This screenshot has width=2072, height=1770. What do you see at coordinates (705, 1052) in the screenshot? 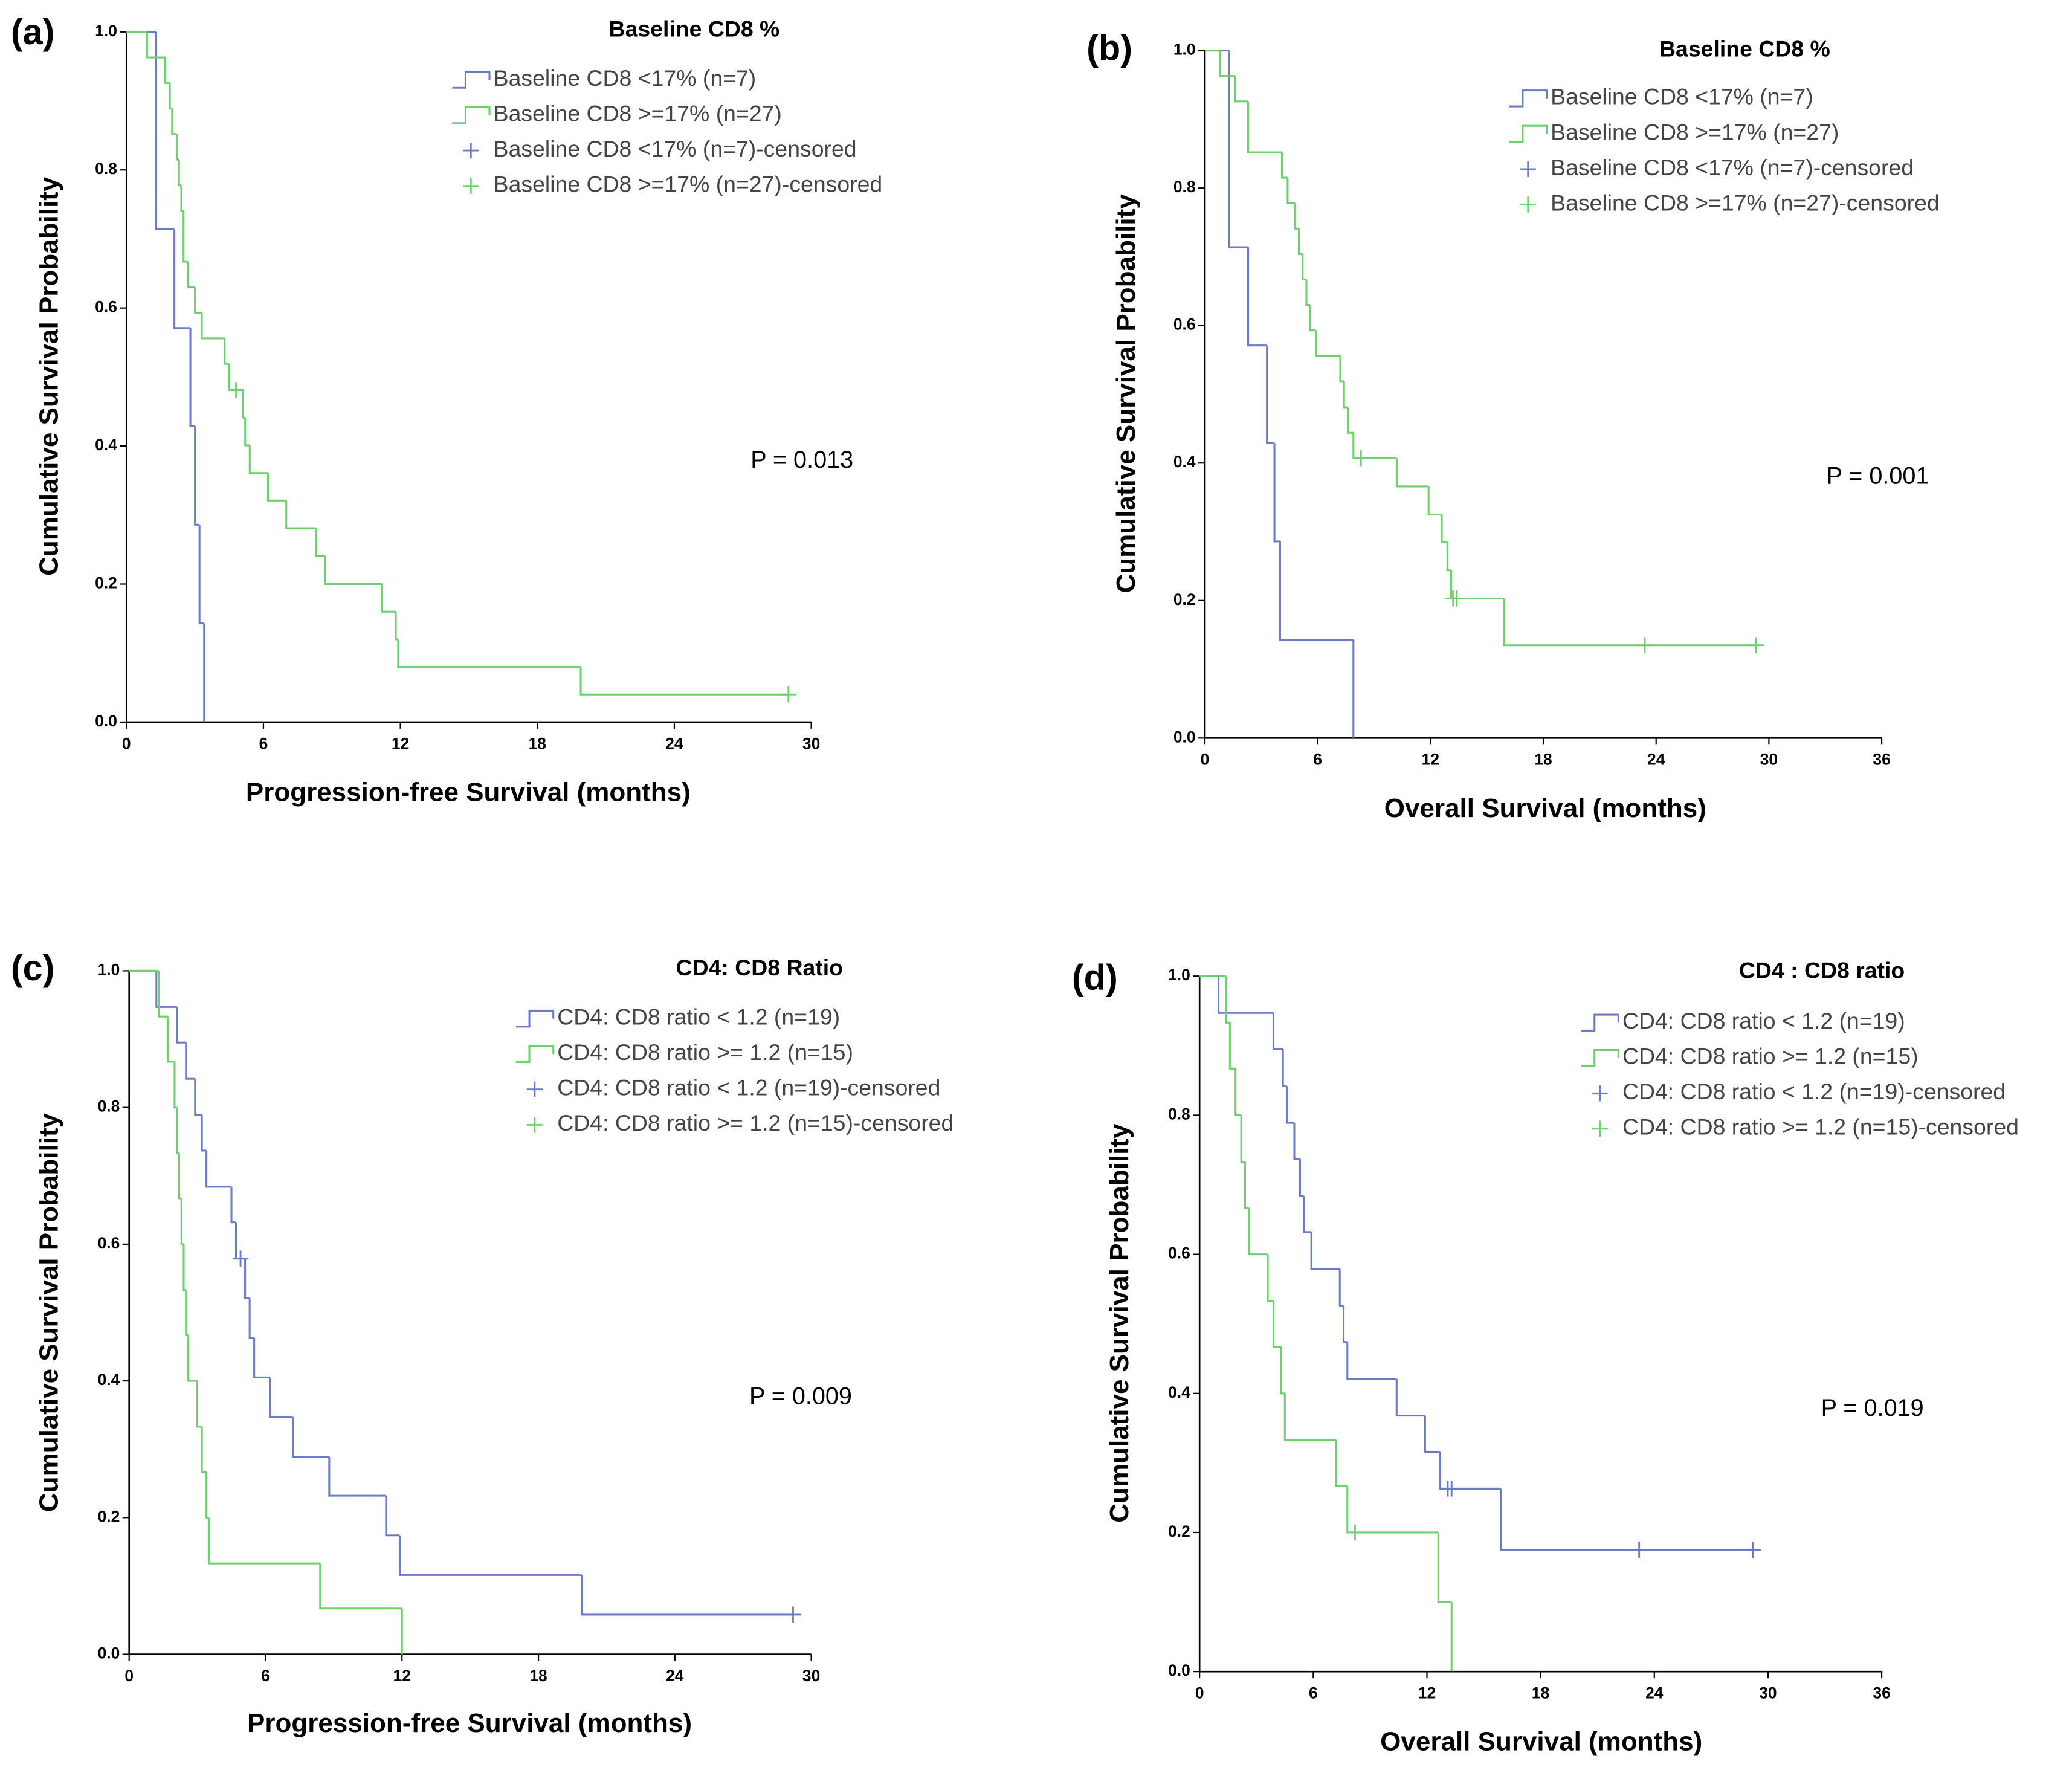
I see `legend-label: CD4: CD8 ratio >= 1.2 (n=15)` at bounding box center [705, 1052].